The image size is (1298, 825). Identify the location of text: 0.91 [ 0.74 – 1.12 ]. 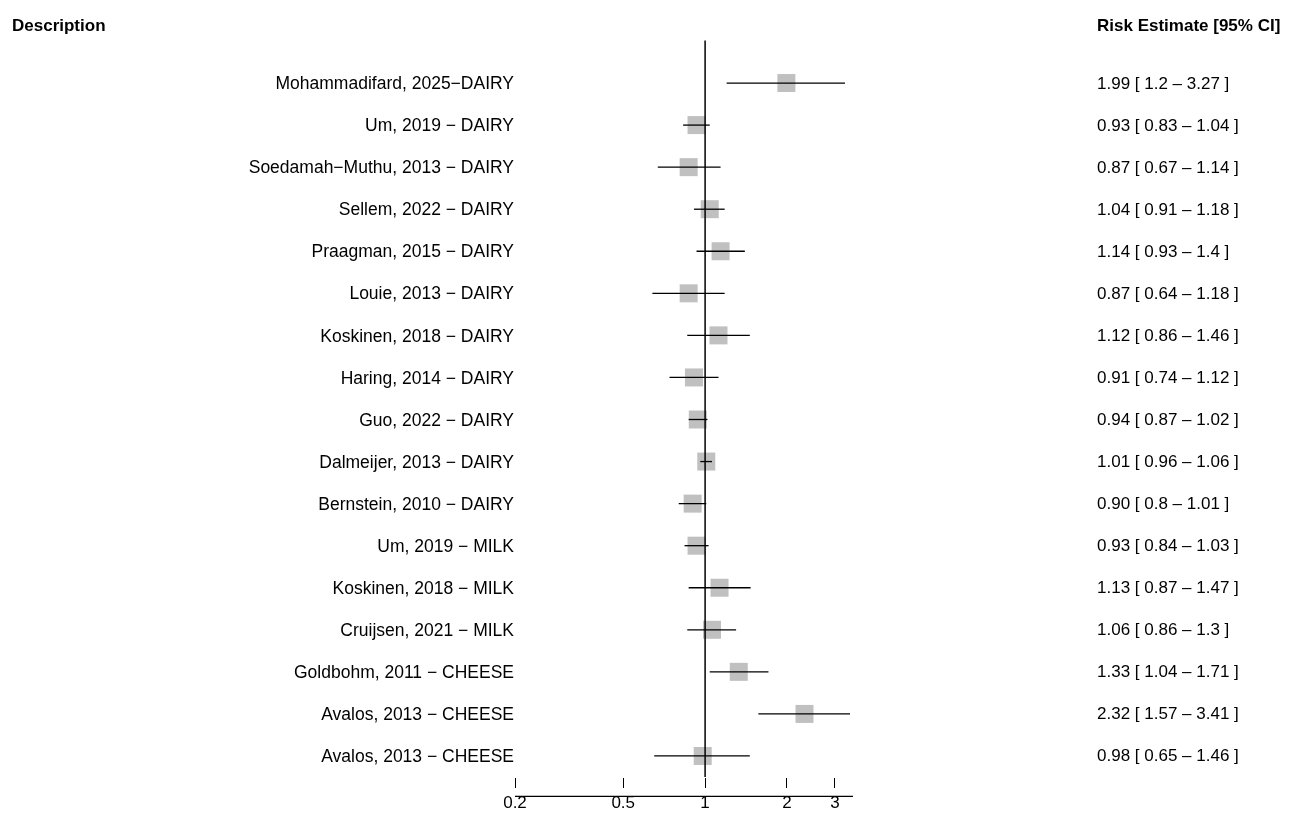
(1168, 377).